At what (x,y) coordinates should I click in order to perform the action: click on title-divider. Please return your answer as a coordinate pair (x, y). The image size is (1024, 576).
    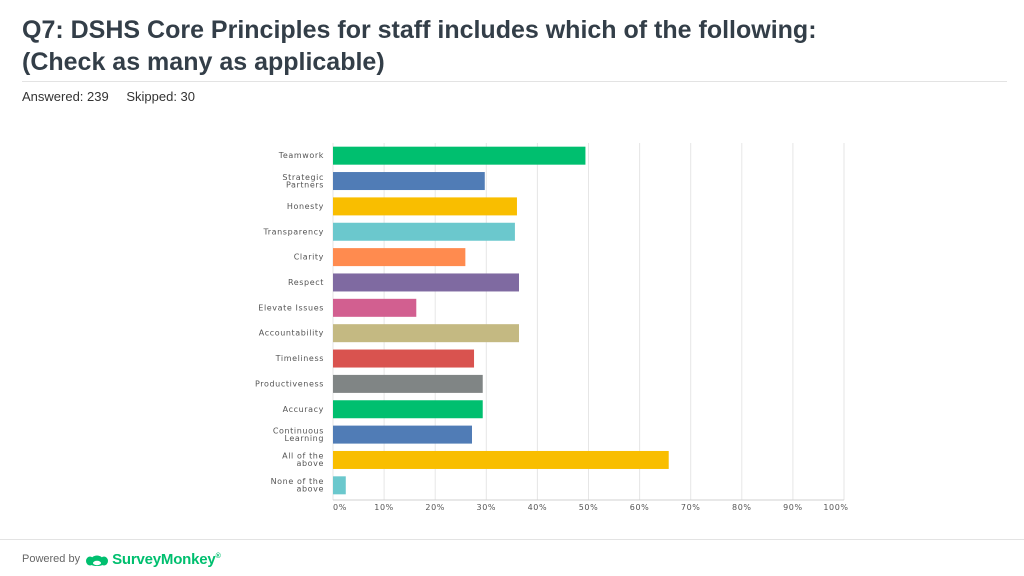
    Looking at the image, I should click on (514, 81).